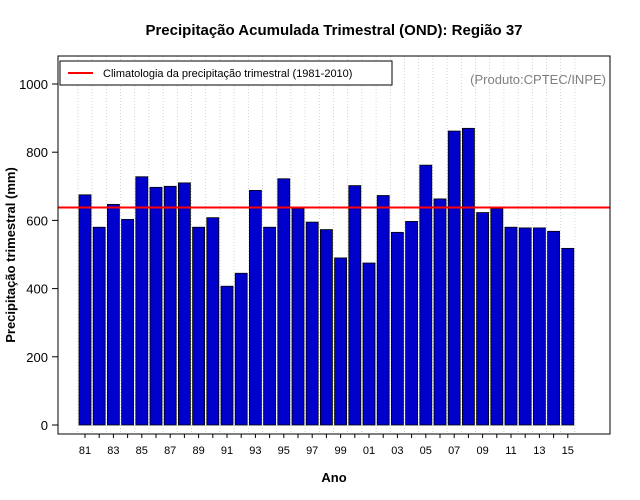 This screenshot has width=640, height=500. What do you see at coordinates (170, 451) in the screenshot?
I see `x-tick-label: 87` at bounding box center [170, 451].